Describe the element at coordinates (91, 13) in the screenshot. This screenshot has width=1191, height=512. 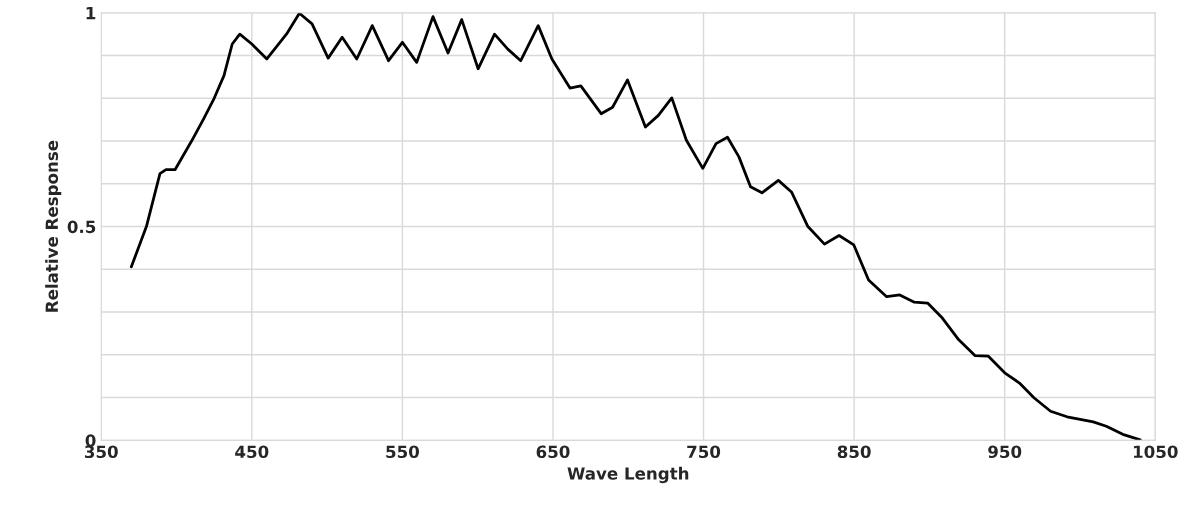
I see `y-tick-label: 1` at that location.